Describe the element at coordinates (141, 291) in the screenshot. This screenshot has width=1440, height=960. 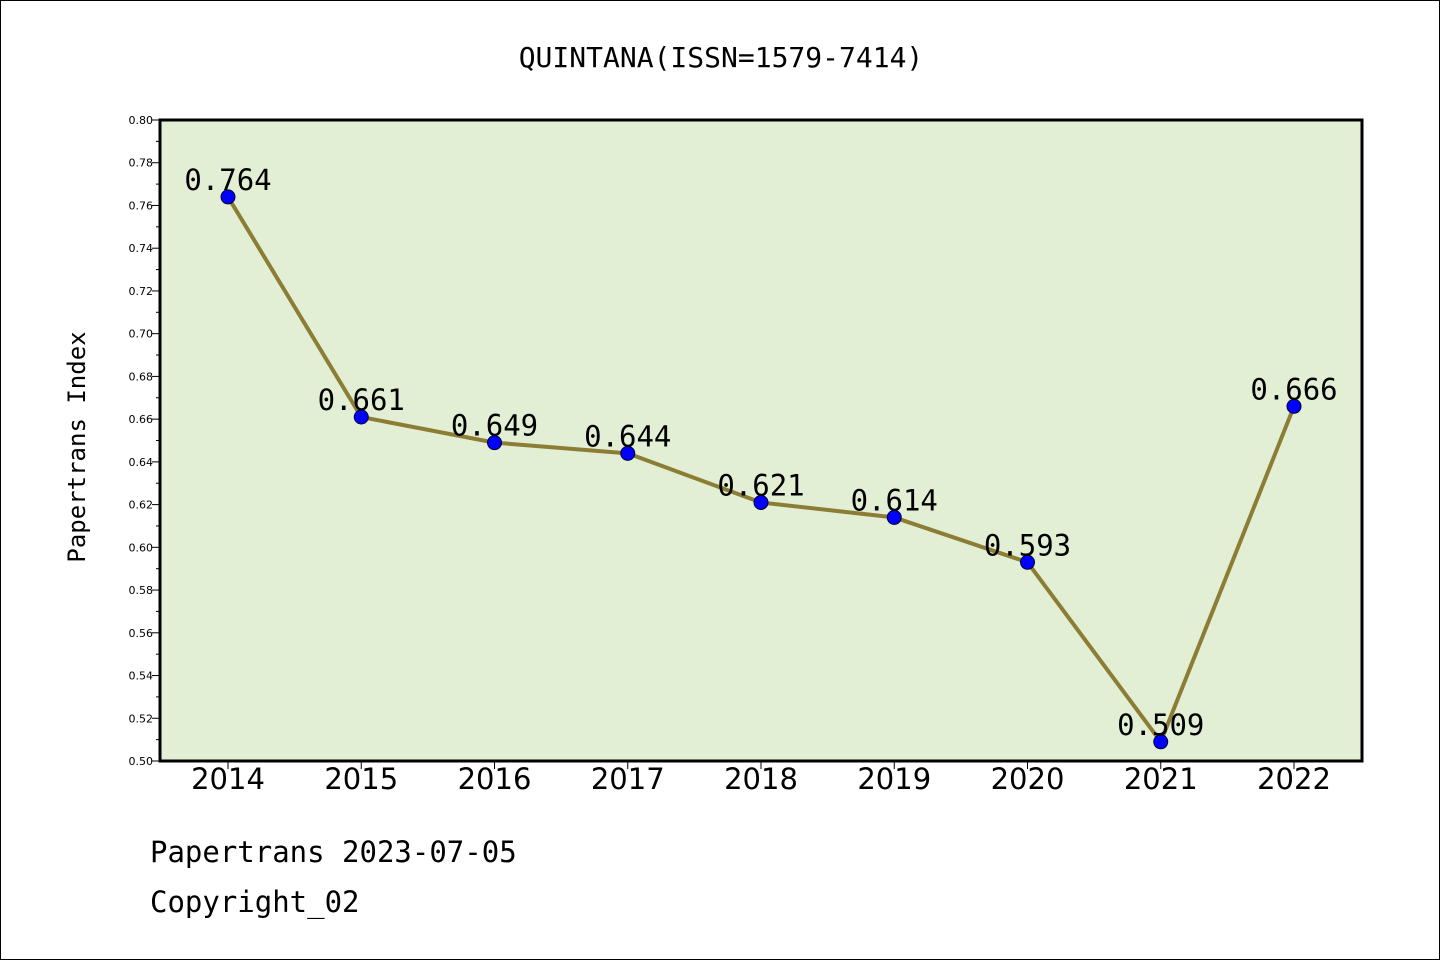
I see `y-tick-label: 0.72` at that location.